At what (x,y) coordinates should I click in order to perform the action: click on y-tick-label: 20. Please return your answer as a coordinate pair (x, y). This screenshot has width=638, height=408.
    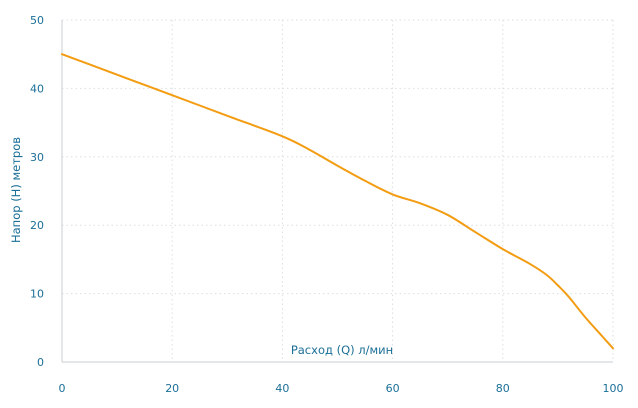
    Looking at the image, I should click on (37, 225).